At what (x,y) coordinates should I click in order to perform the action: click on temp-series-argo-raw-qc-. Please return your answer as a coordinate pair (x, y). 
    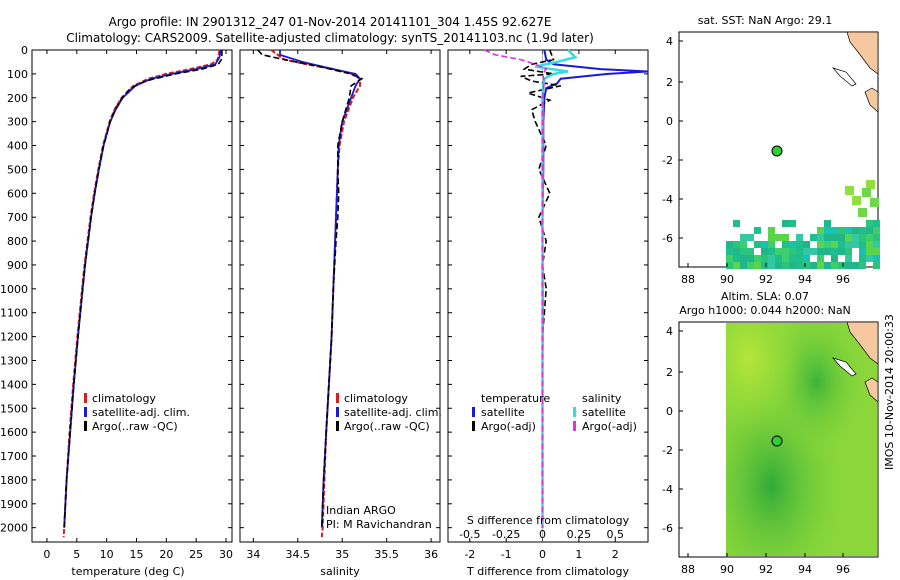
    Looking at the image, I should click on (143, 289).